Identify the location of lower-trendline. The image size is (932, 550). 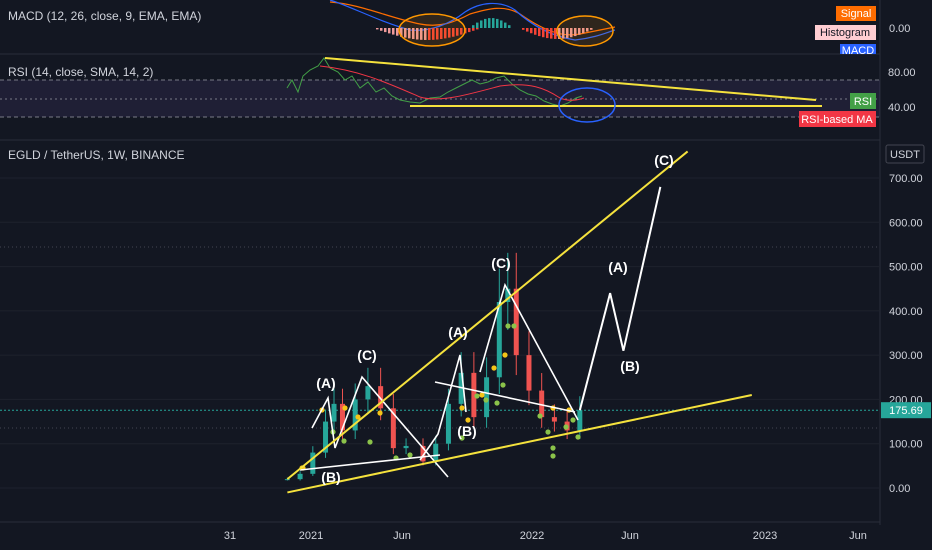
(519, 444).